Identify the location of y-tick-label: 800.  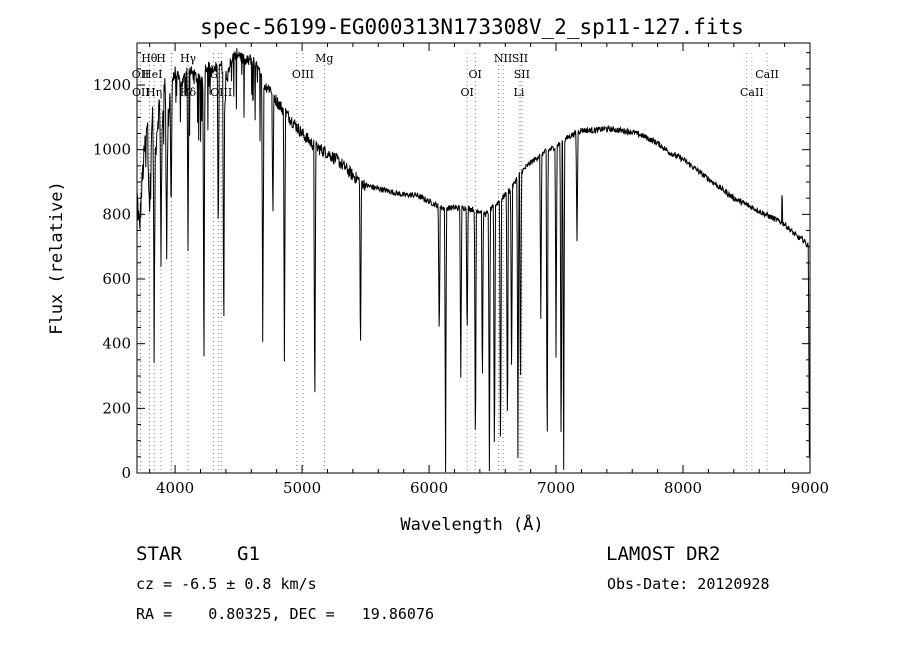
(116, 214).